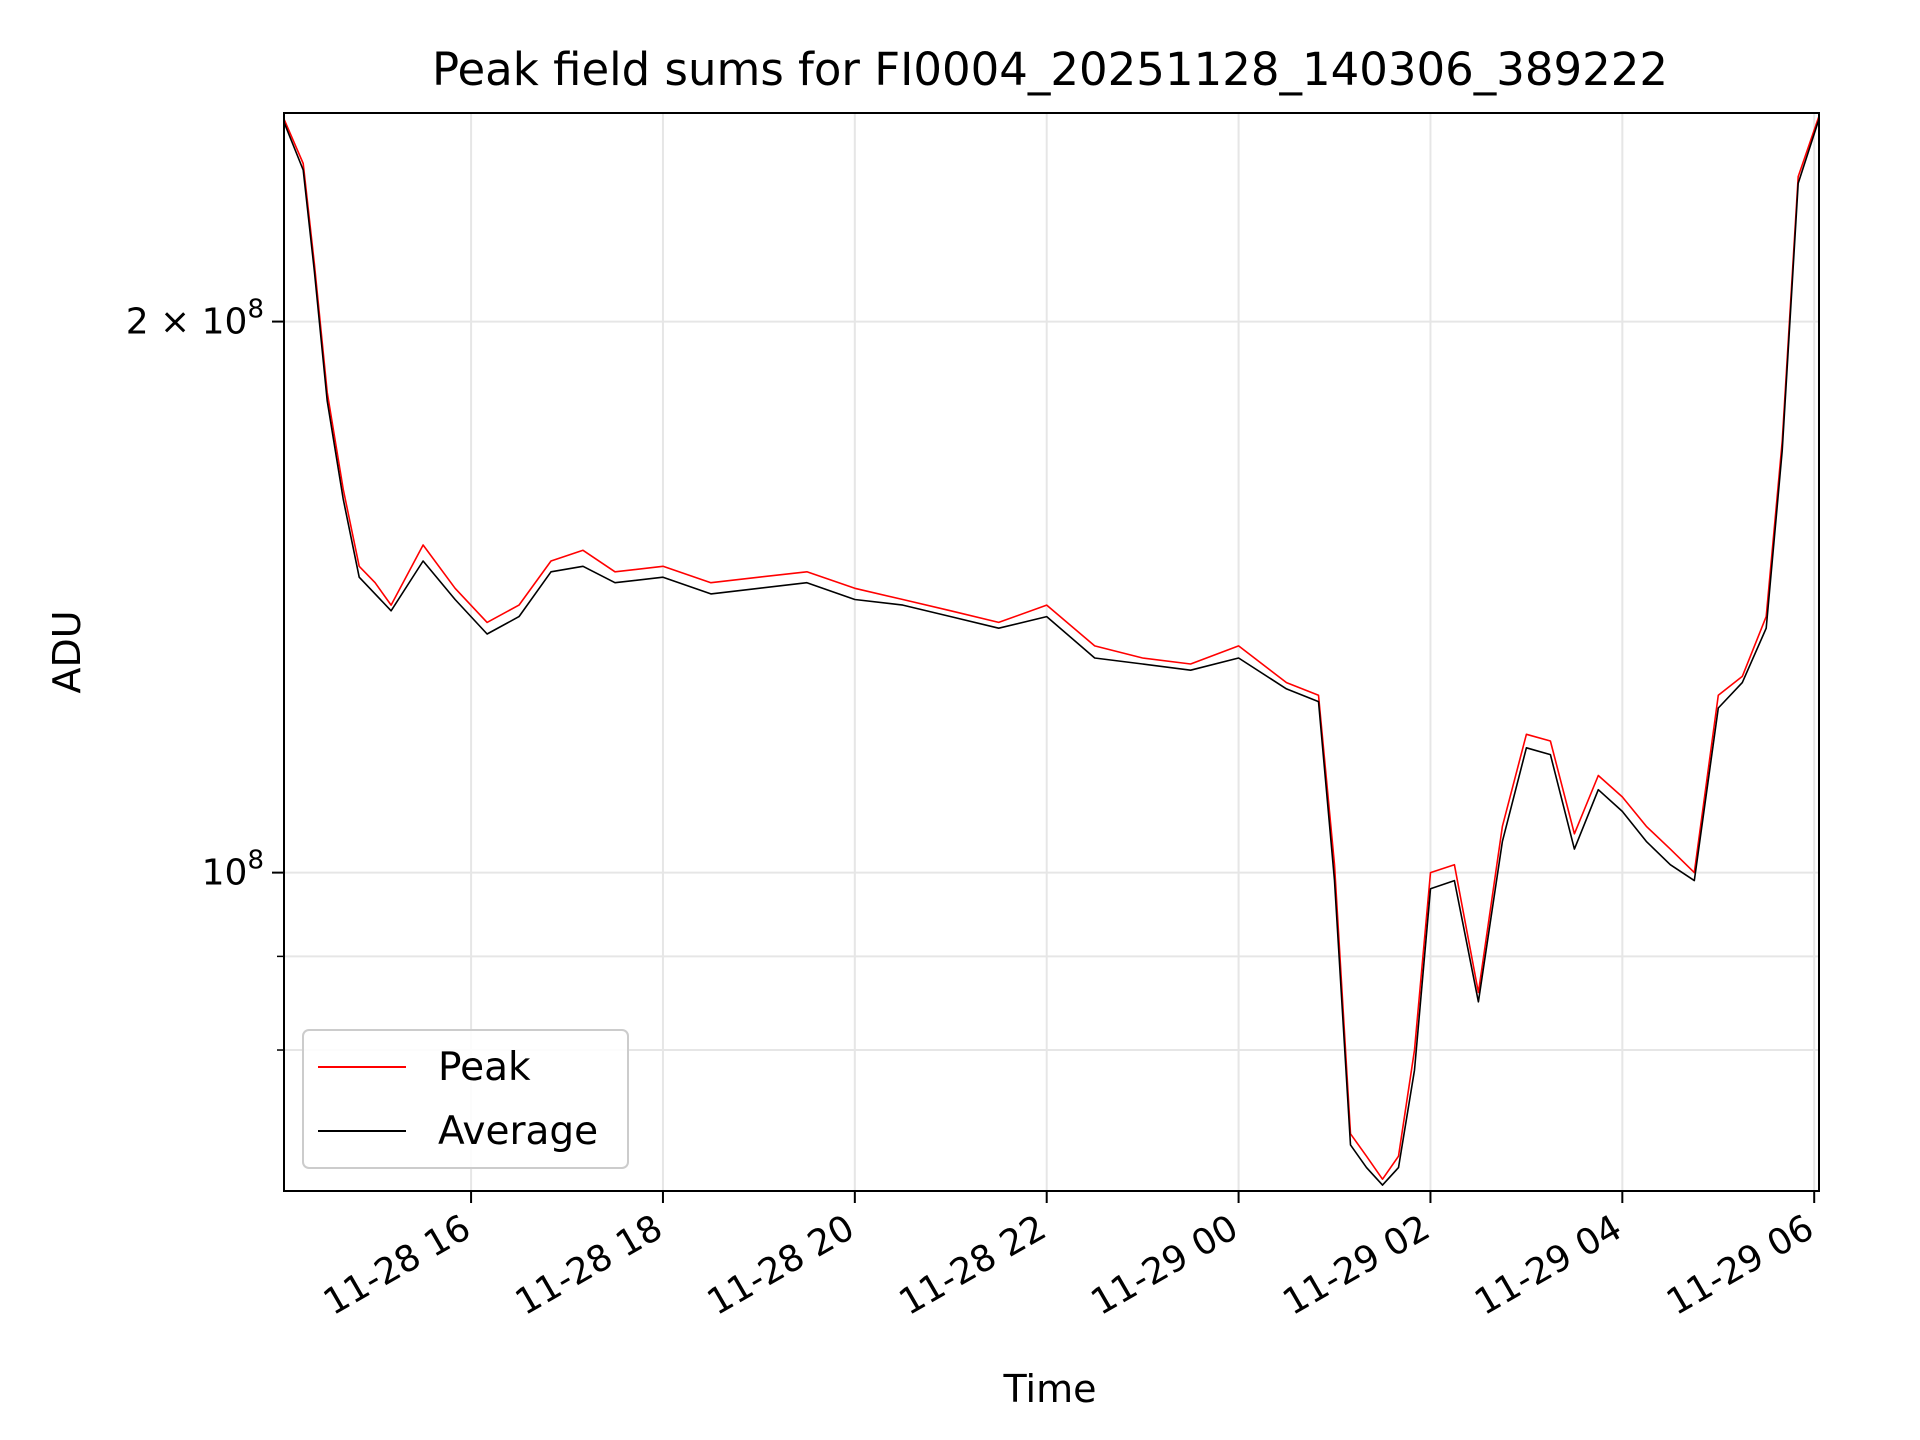 The width and height of the screenshot is (1920, 1440). I want to click on x-axis-label: Time, so click(1050, 1389).